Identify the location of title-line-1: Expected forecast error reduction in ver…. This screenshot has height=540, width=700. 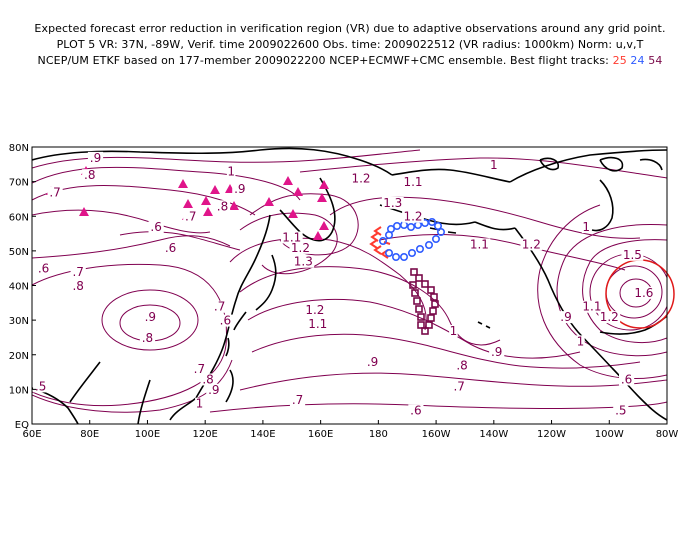
(350, 28).